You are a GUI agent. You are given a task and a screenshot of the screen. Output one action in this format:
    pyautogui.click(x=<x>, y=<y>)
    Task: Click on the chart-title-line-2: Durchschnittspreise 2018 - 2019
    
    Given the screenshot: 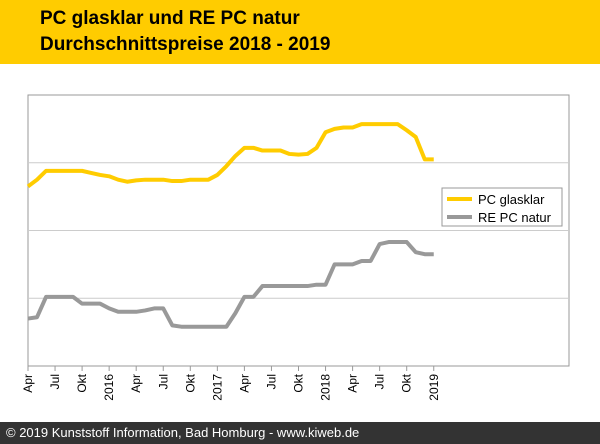 What is the action you would take?
    pyautogui.click(x=185, y=44)
    